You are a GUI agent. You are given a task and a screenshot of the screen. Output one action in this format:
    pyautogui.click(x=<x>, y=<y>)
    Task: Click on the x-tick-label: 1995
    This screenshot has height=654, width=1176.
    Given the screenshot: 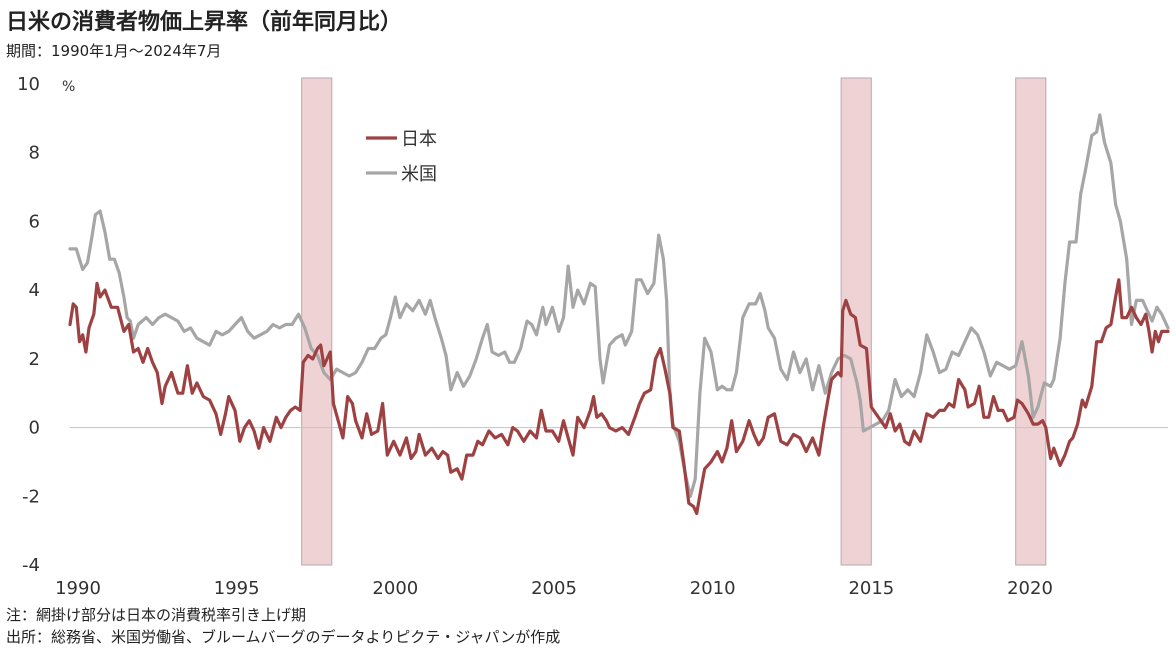 What is the action you would take?
    pyautogui.click(x=237, y=588)
    